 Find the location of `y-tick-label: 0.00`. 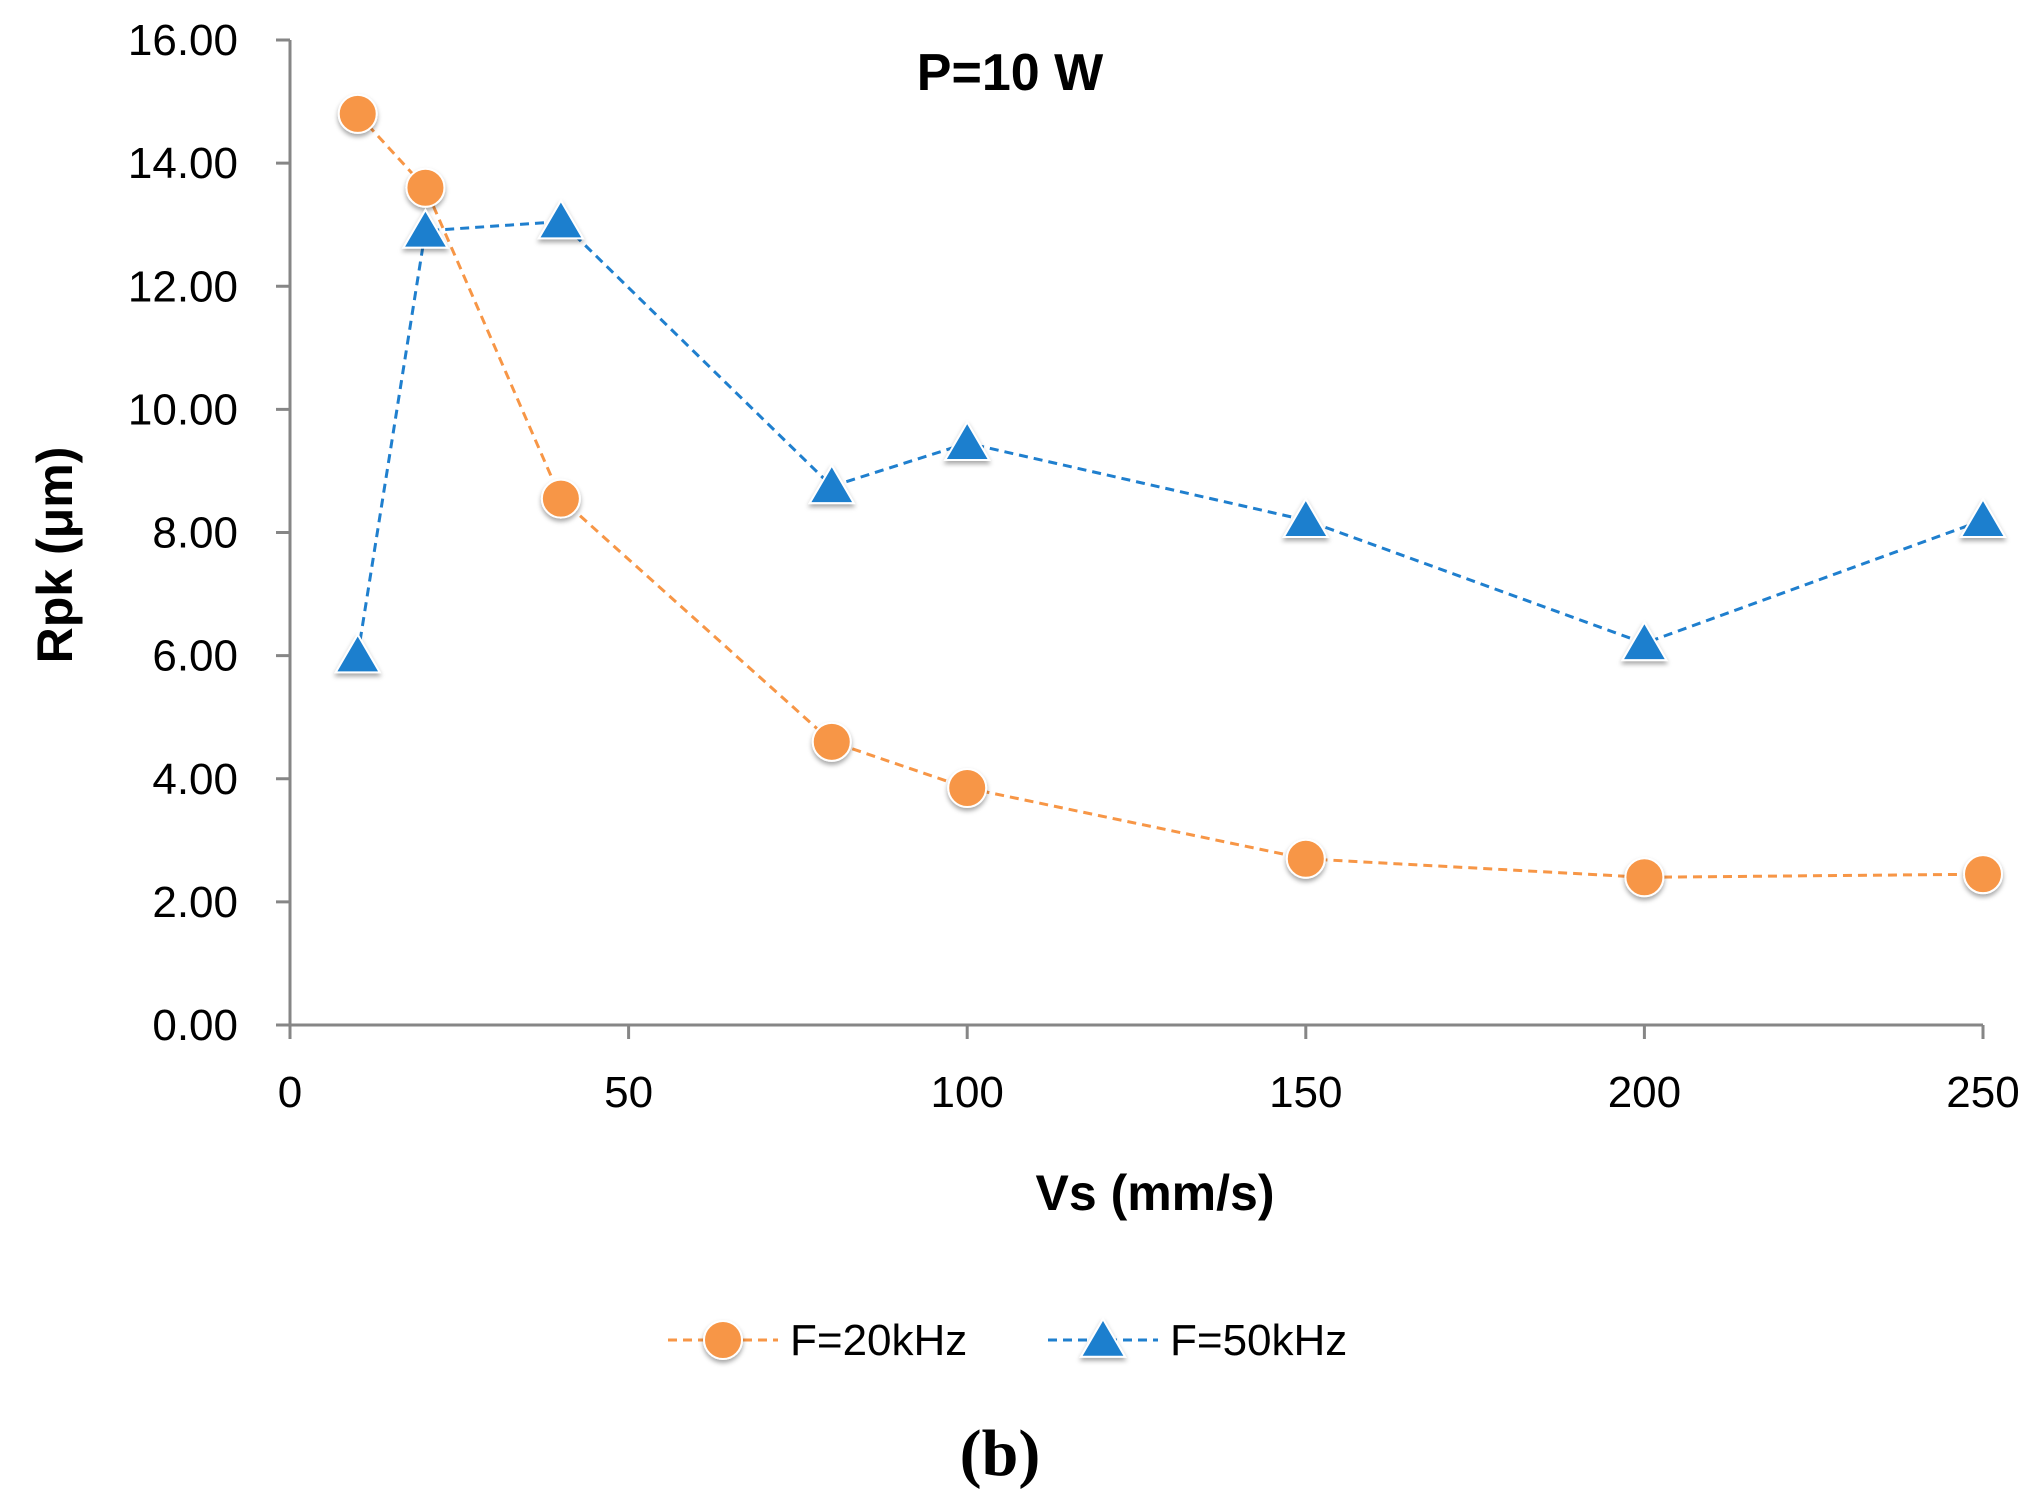

y-tick-label: 0.00 is located at coordinates (195, 1025).